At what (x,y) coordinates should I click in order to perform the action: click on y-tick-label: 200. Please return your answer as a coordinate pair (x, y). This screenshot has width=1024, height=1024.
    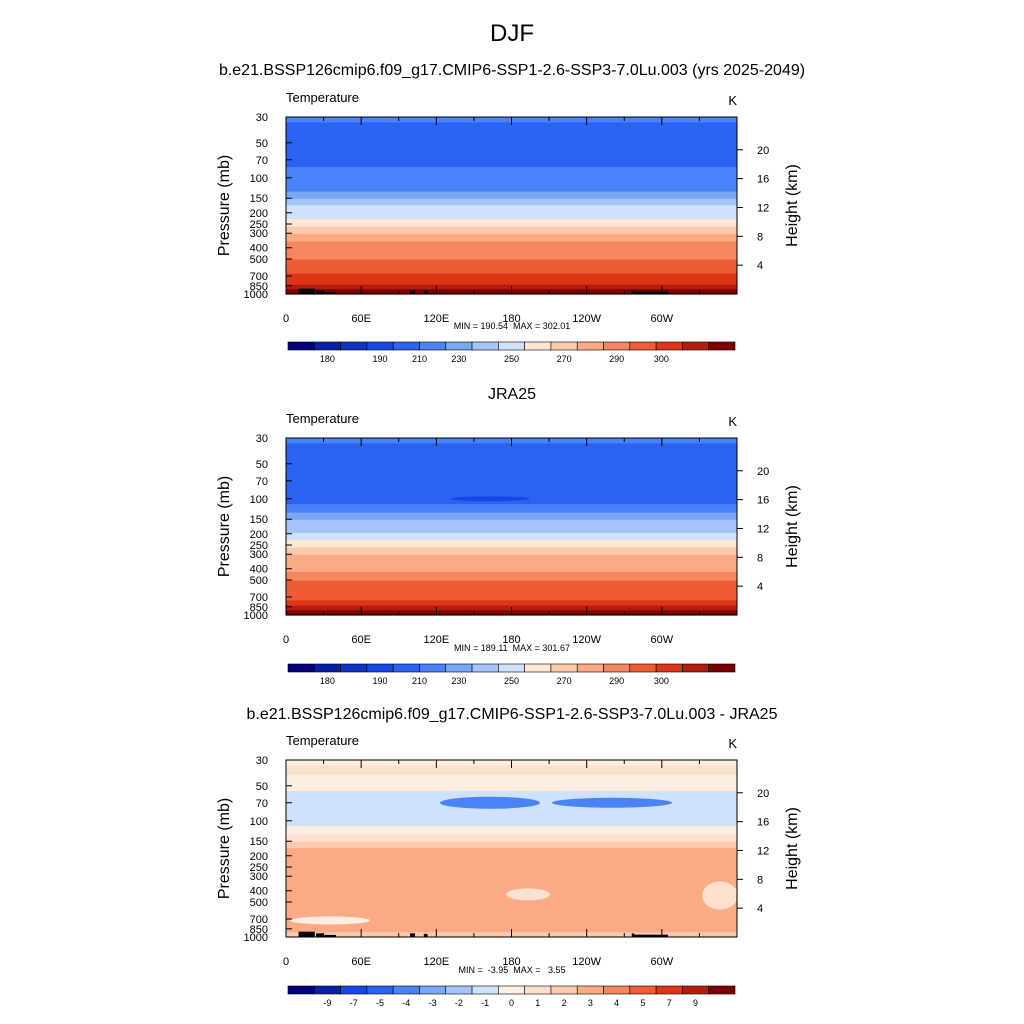
    Looking at the image, I should click on (259, 535).